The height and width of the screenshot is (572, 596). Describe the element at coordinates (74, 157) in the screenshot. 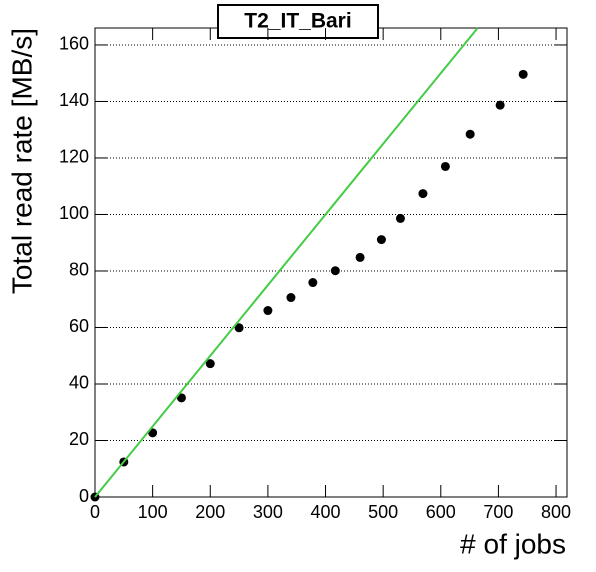

I see `y-tick-label: 120` at that location.